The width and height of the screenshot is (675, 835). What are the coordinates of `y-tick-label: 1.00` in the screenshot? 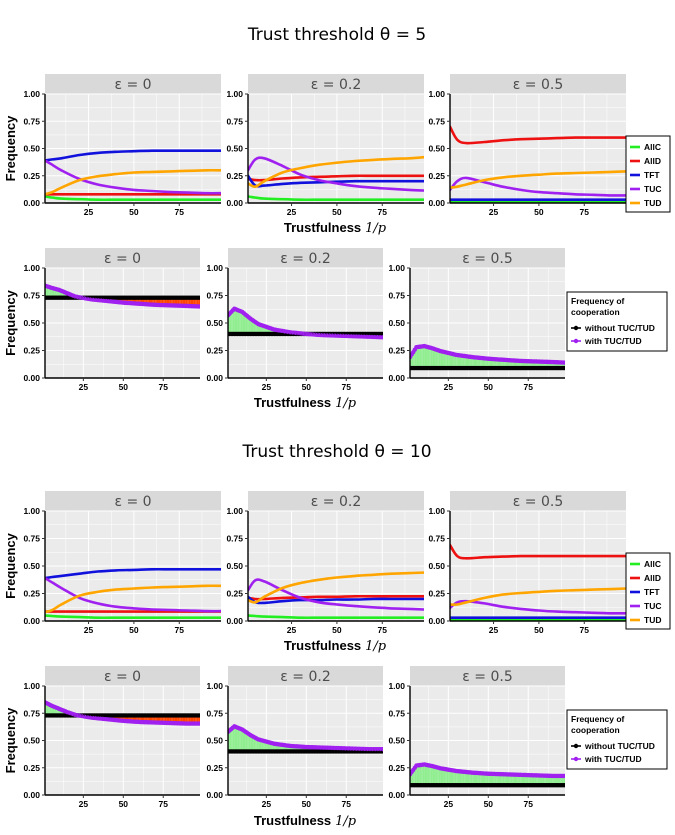 It's located at (396, 686).